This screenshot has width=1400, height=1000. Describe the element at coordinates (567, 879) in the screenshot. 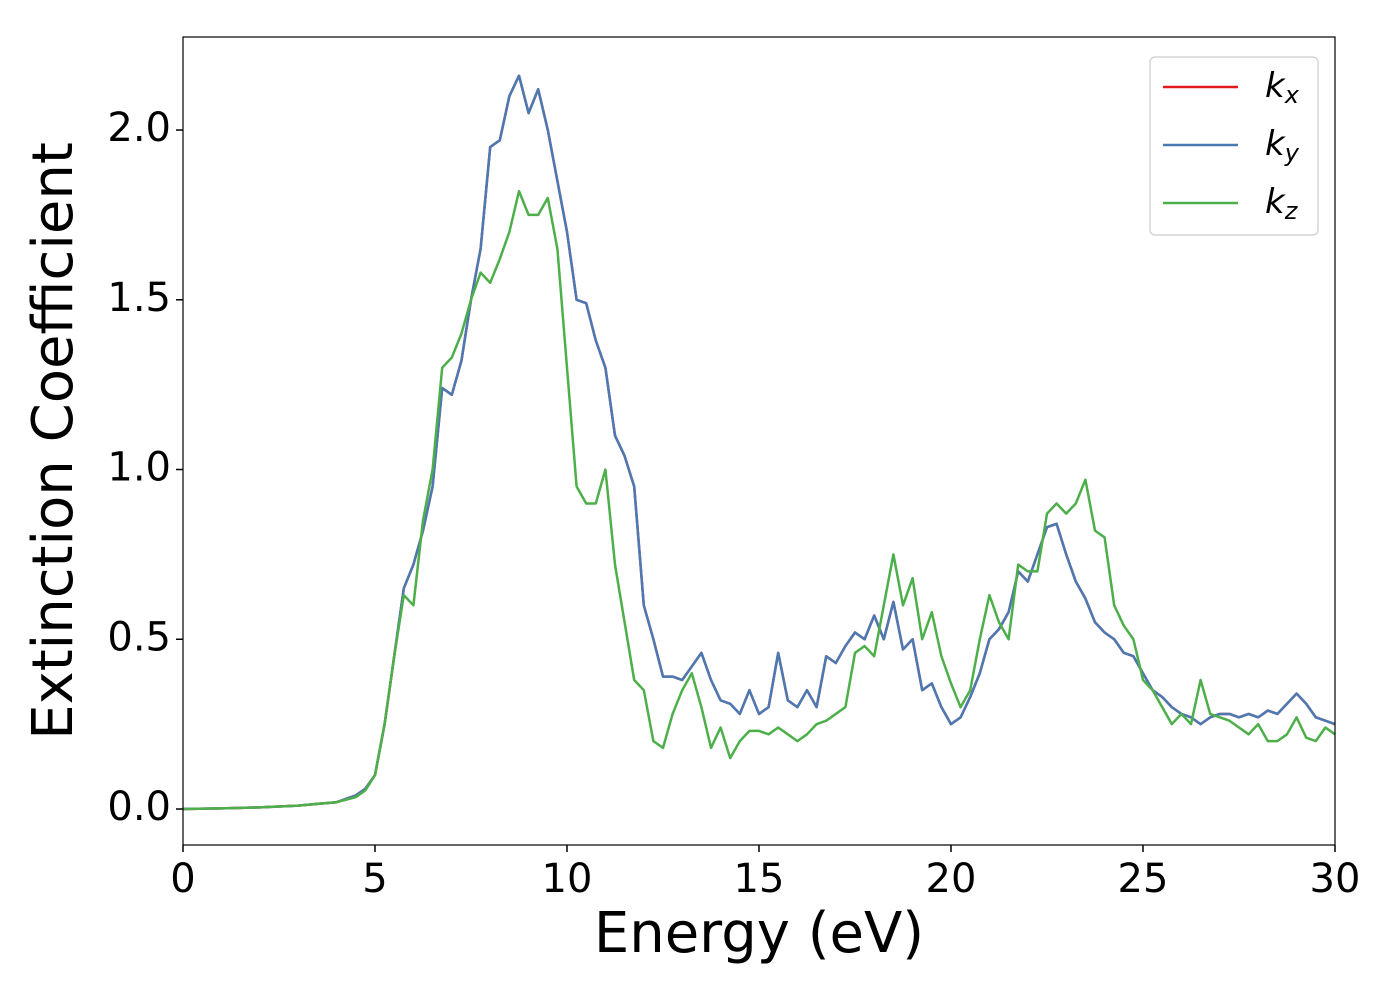

I see `x-tick-label: 10` at that location.